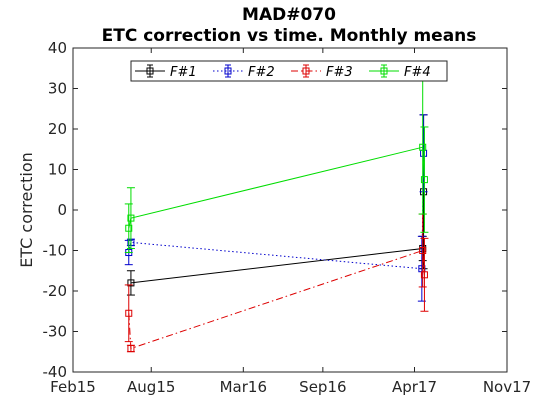 This screenshot has width=560, height=420. I want to click on legend-label: F#4, so click(417, 72).